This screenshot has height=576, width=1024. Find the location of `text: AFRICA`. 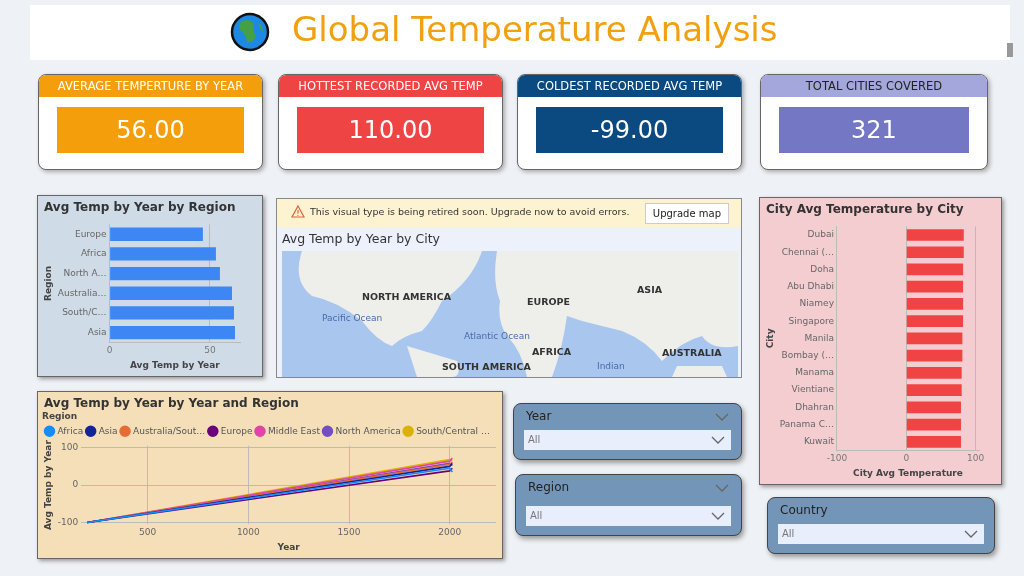

text: AFRICA is located at coordinates (552, 351).